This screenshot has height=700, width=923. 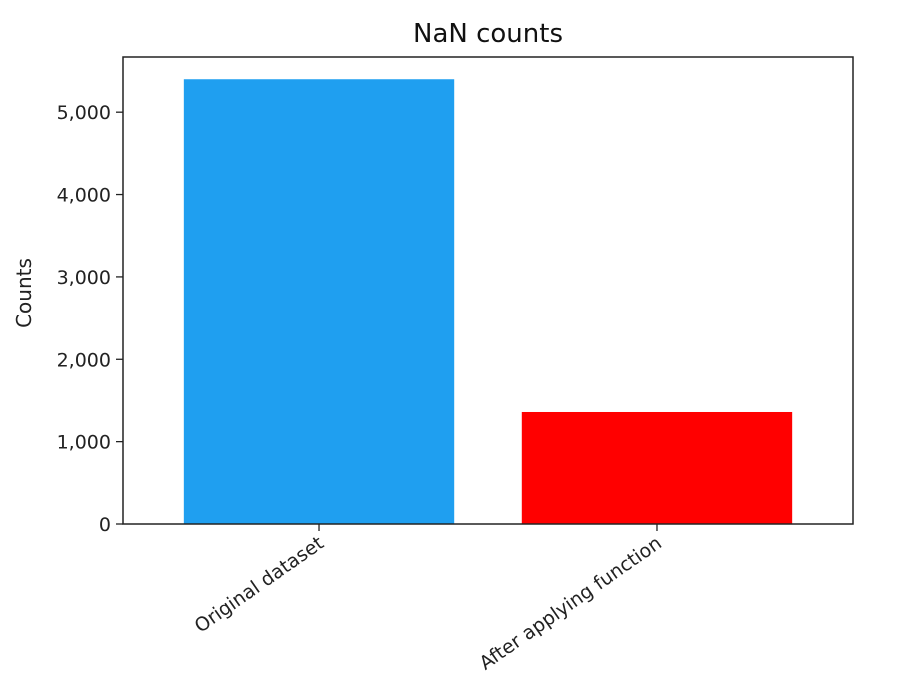 I want to click on y-axis-ticks: 0 1,000 2,000 3,000 4,000 5,000, so click(x=90, y=319).